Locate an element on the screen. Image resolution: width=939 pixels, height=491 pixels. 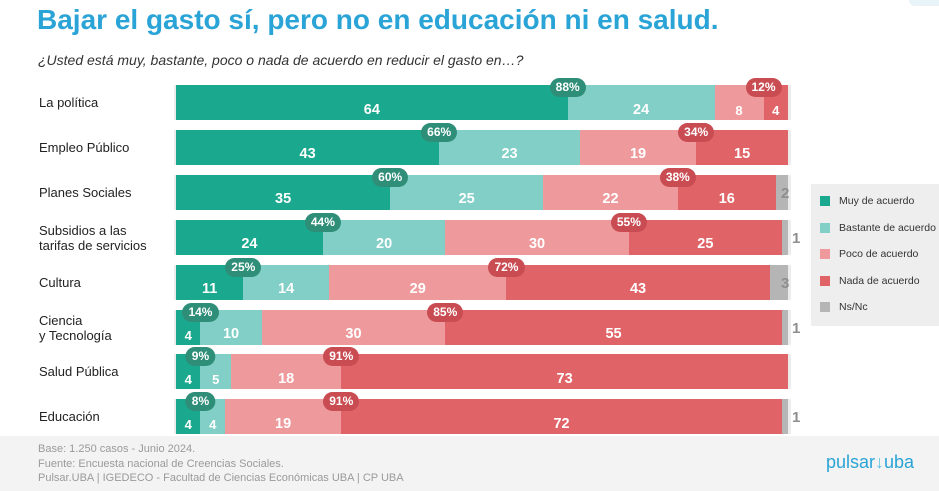
legend-item-poco-de-acuerdo: Poco de acuerdo is located at coordinates (869, 254).